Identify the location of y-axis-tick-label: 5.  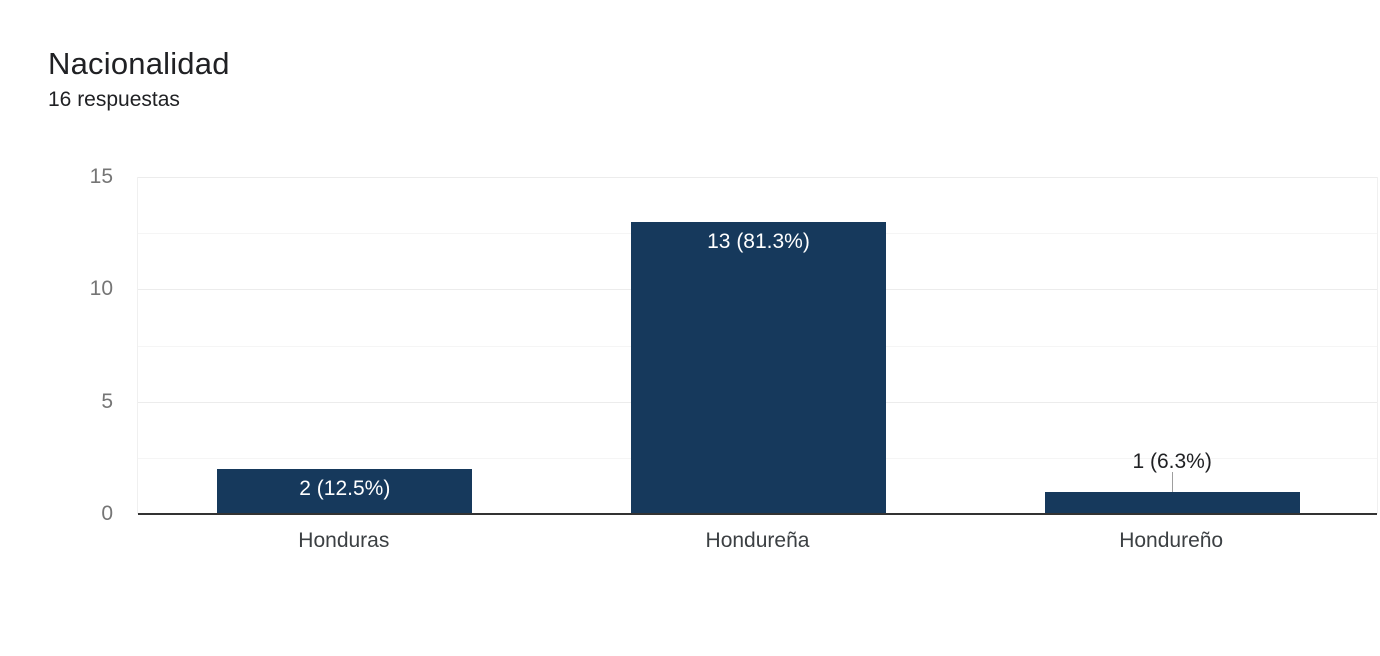
(107, 401).